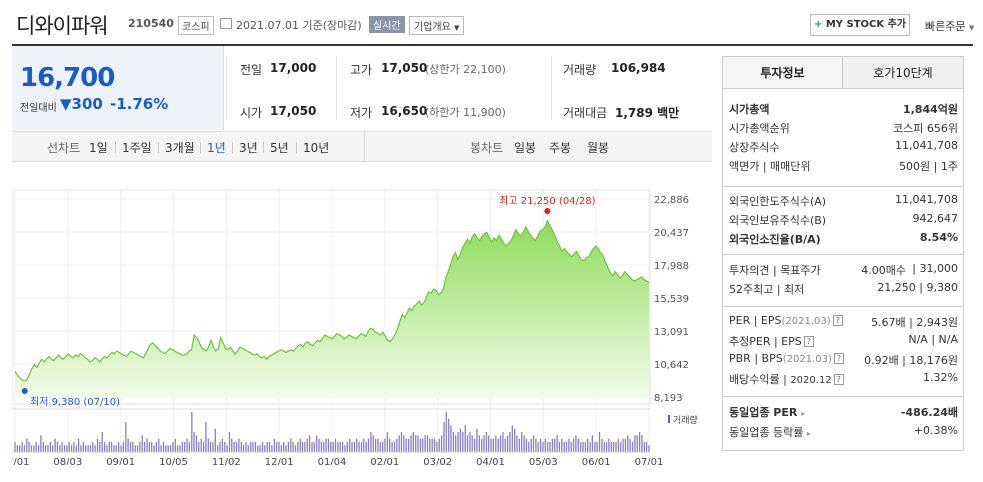 This screenshot has height=482, width=983. Describe the element at coordinates (671, 233) in the screenshot. I see `y-tick-label: 20,437` at that location.